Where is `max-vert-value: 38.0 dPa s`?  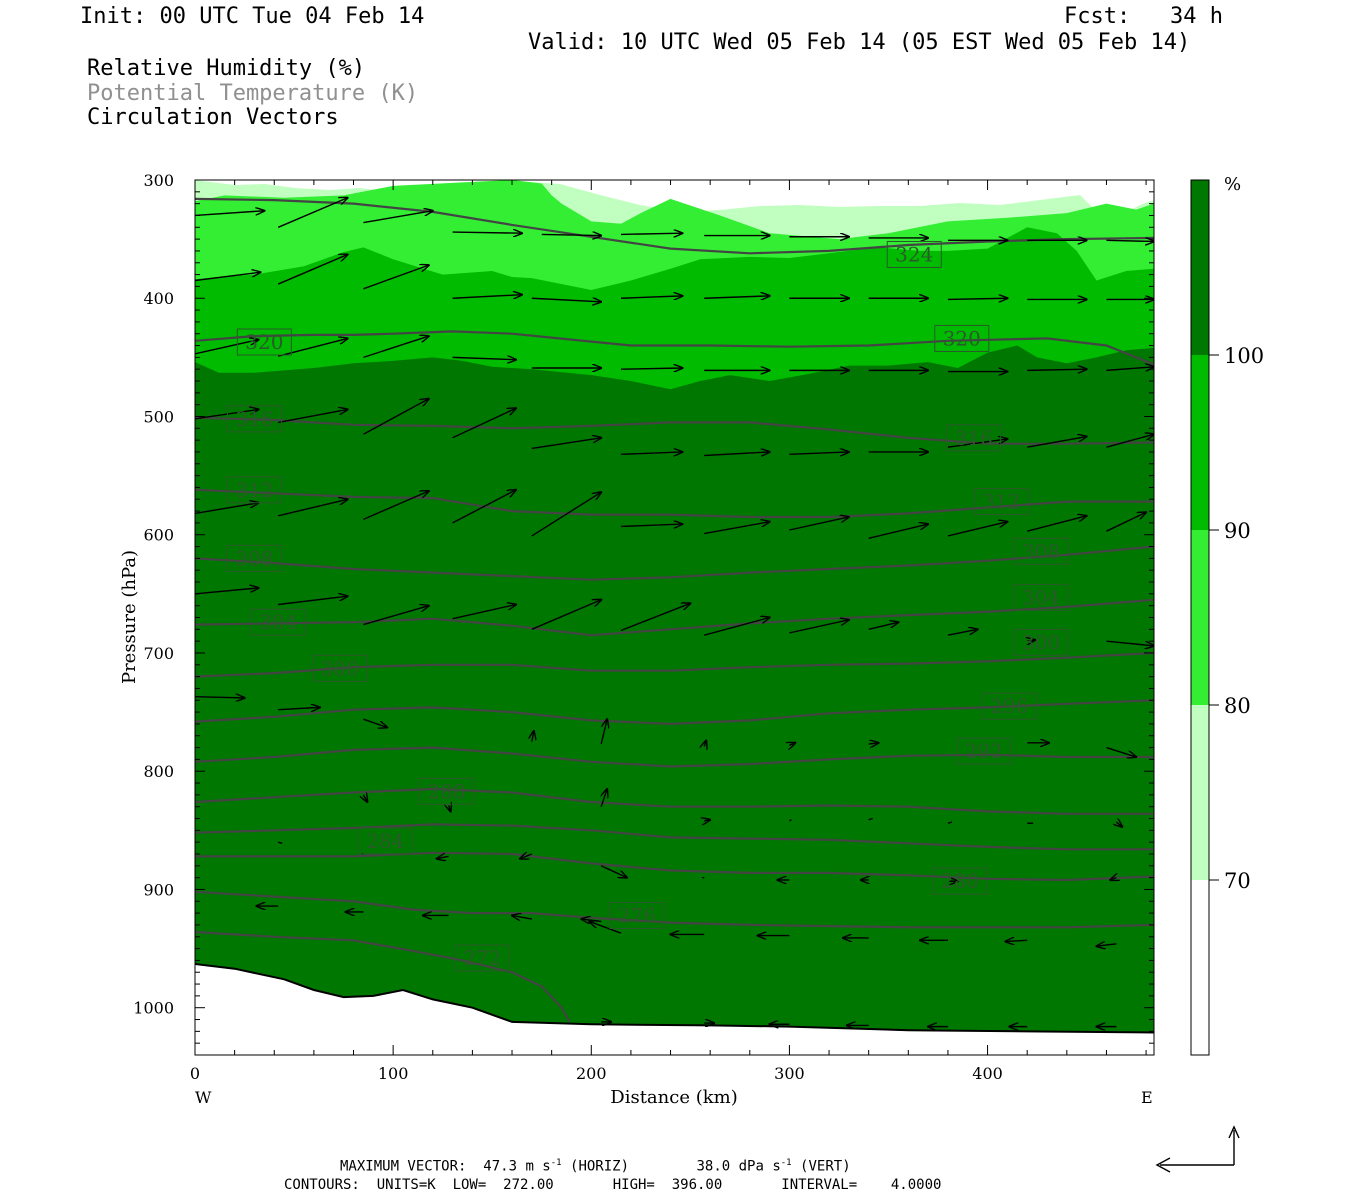
max-vert-value: 38.0 dPa s is located at coordinates (738, 1166).